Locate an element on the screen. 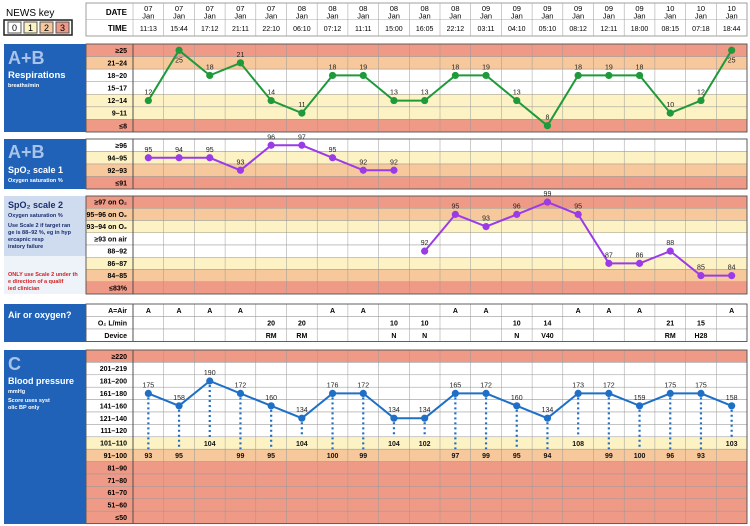 This screenshot has width=750, height=526. bp-systolic-value-label: 190 is located at coordinates (210, 373).